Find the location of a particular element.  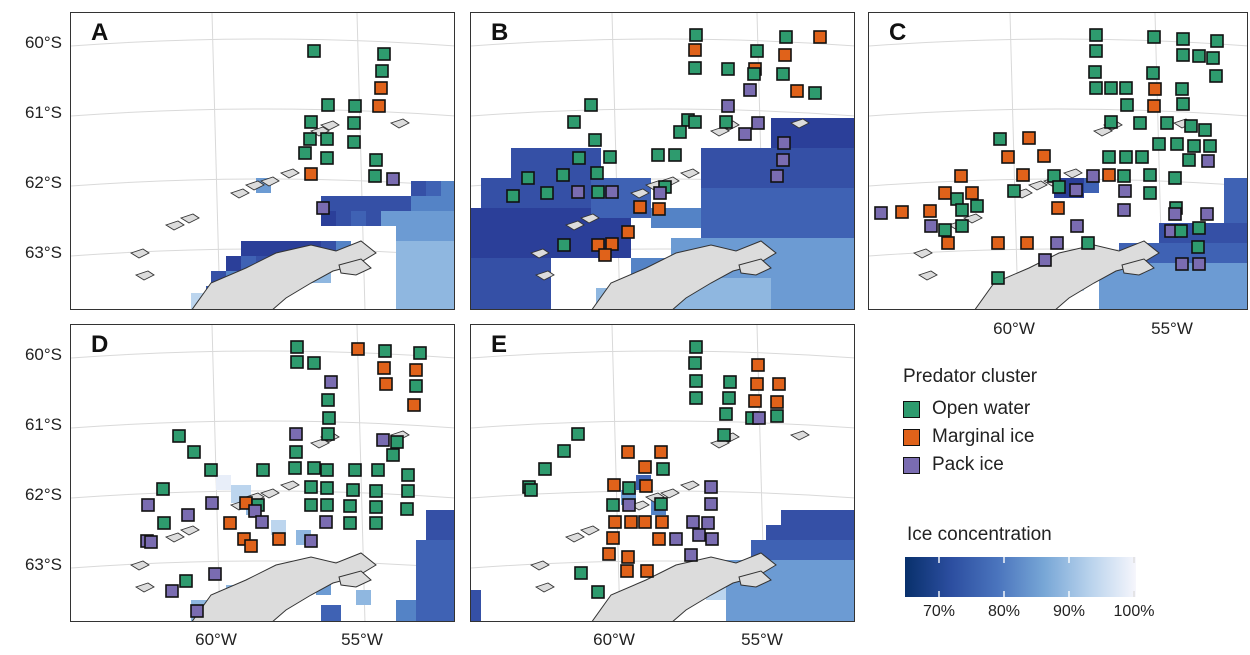

lon-label-55w: 55°W is located at coordinates (1172, 328).